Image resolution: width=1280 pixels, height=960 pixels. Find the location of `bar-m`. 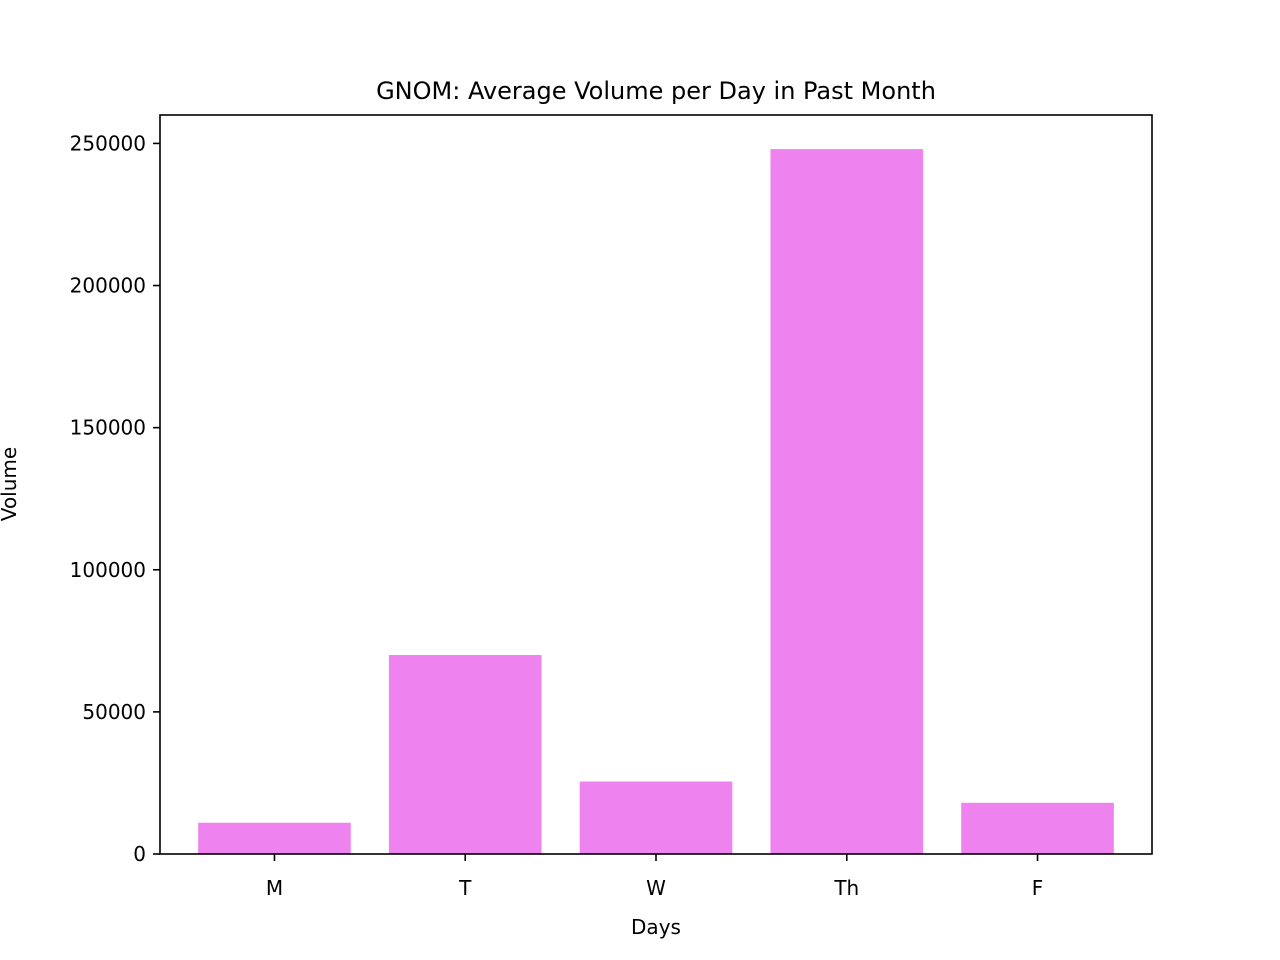

bar-m is located at coordinates (274, 838).